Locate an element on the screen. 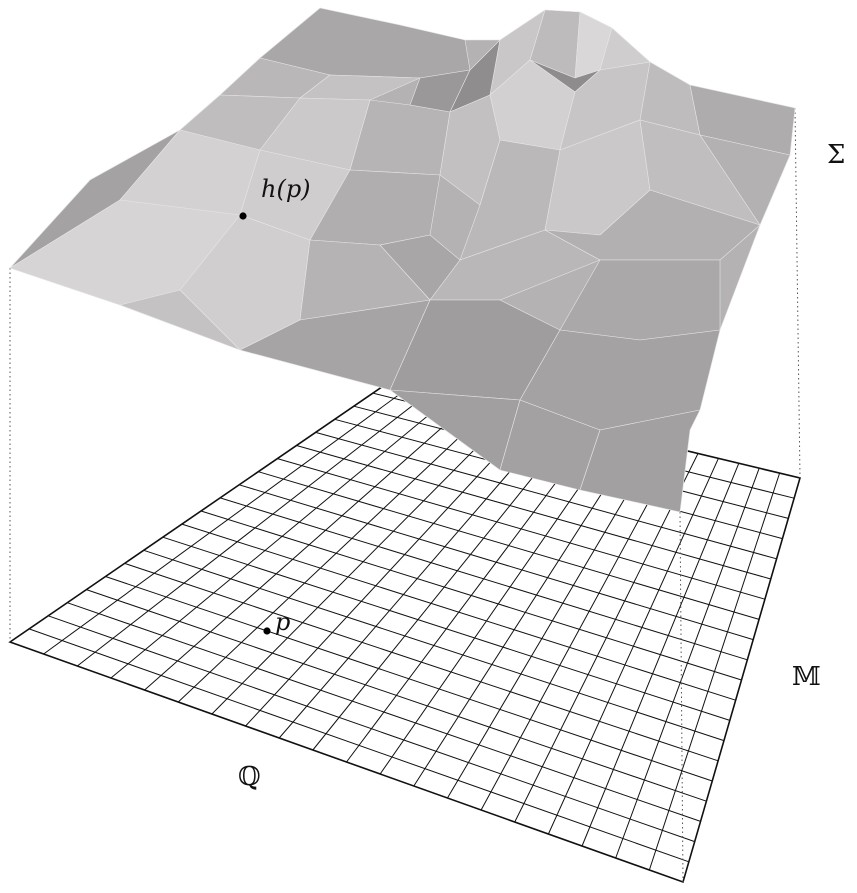 The image size is (857, 893). label-q: ℚ is located at coordinates (249, 777).